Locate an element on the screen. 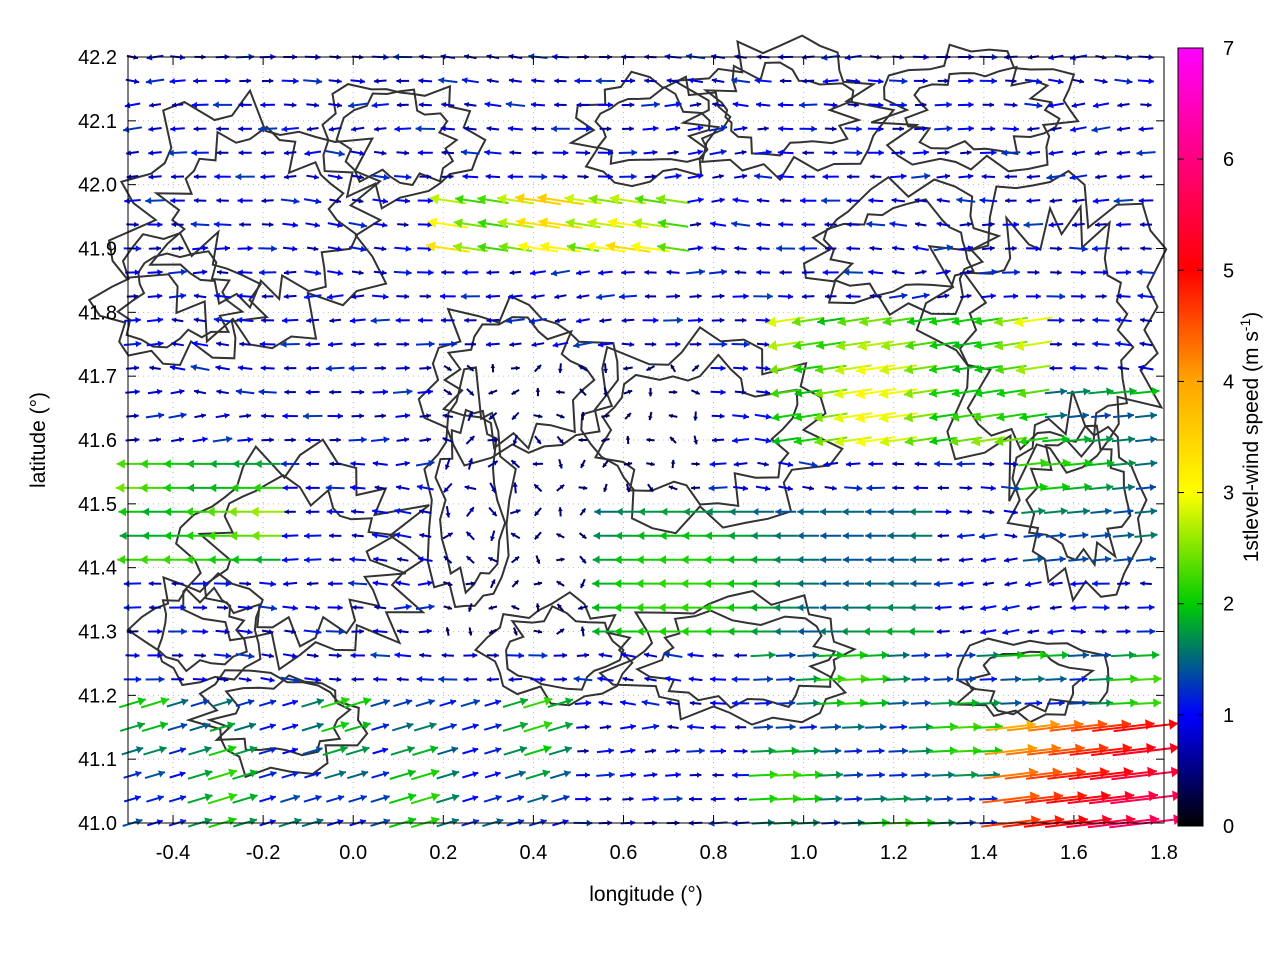  contour-line is located at coordinates (279, 715).